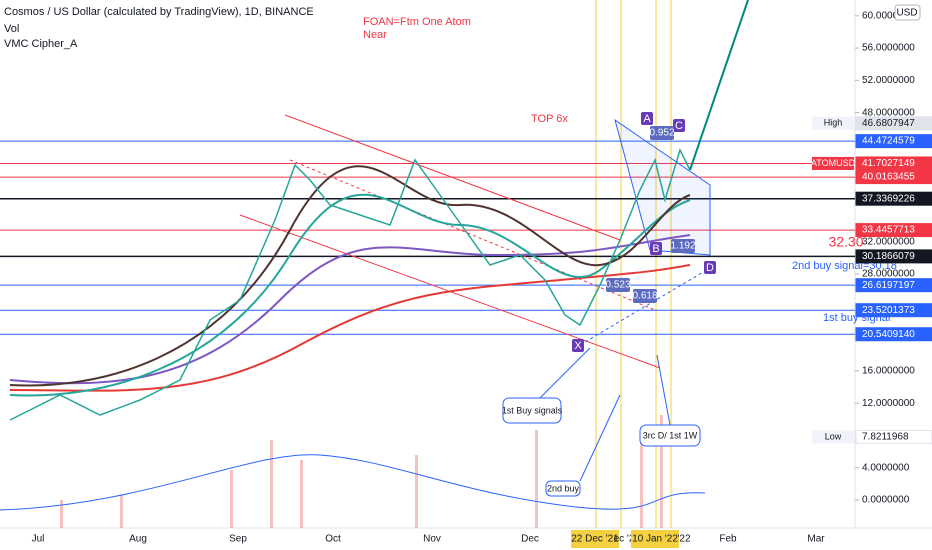  What do you see at coordinates (888, 198) in the screenshot?
I see `price-tag-label: 37.3369226` at bounding box center [888, 198].